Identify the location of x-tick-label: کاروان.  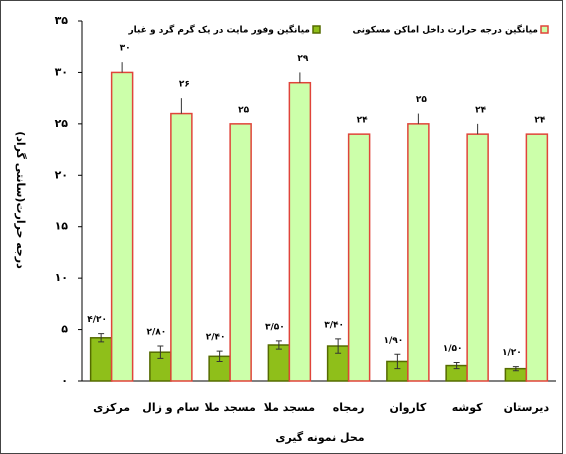
(407, 407).